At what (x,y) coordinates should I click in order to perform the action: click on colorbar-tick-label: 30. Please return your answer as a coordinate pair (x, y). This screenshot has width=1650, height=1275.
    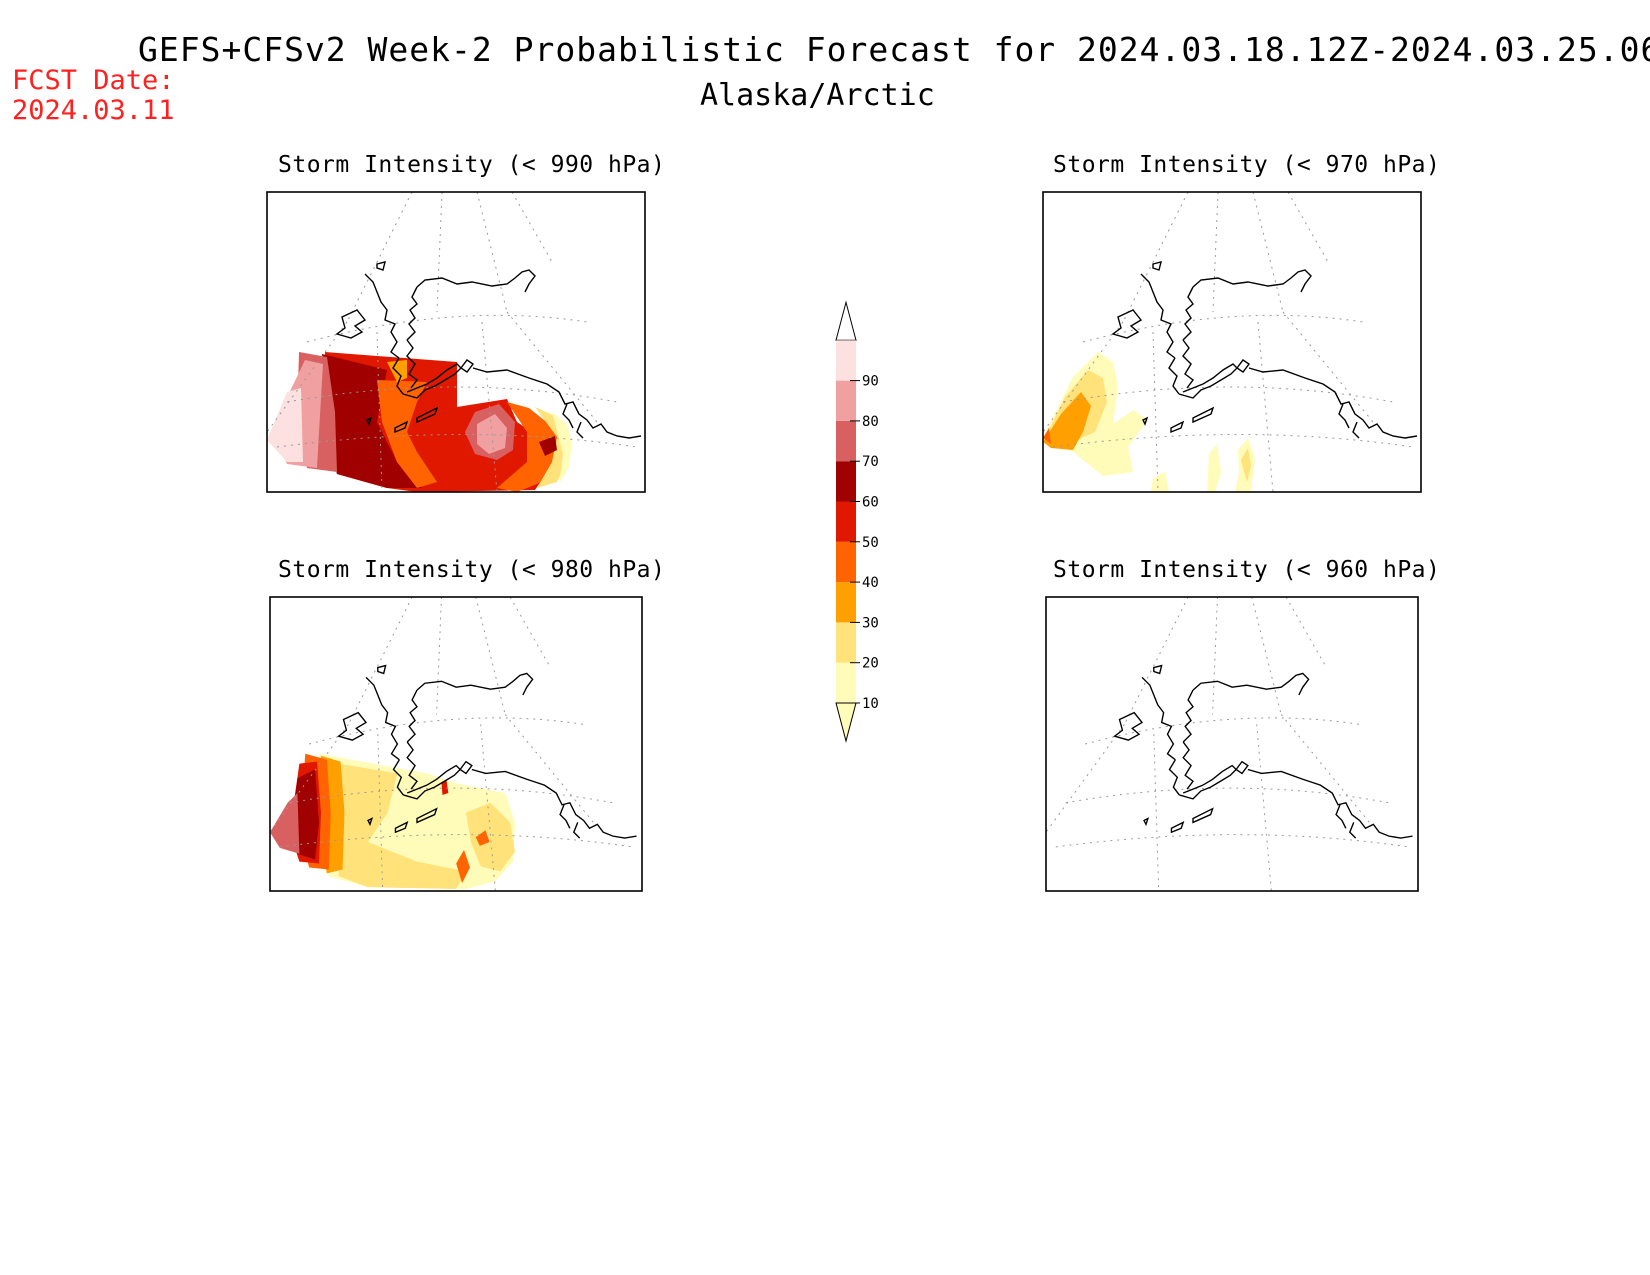
    Looking at the image, I should click on (870, 623).